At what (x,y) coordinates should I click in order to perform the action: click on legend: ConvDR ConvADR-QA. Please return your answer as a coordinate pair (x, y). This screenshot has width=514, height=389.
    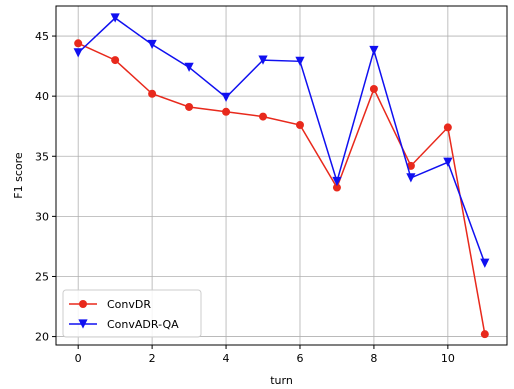
    Looking at the image, I should click on (132, 313).